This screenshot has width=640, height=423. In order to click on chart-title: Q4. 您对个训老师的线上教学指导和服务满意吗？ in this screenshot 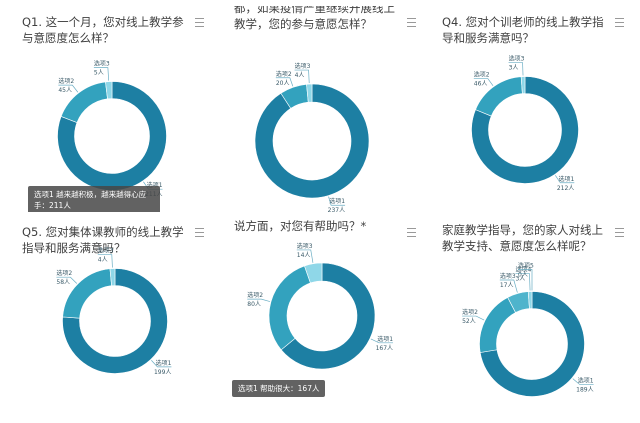, I will do `click(523, 30)`.